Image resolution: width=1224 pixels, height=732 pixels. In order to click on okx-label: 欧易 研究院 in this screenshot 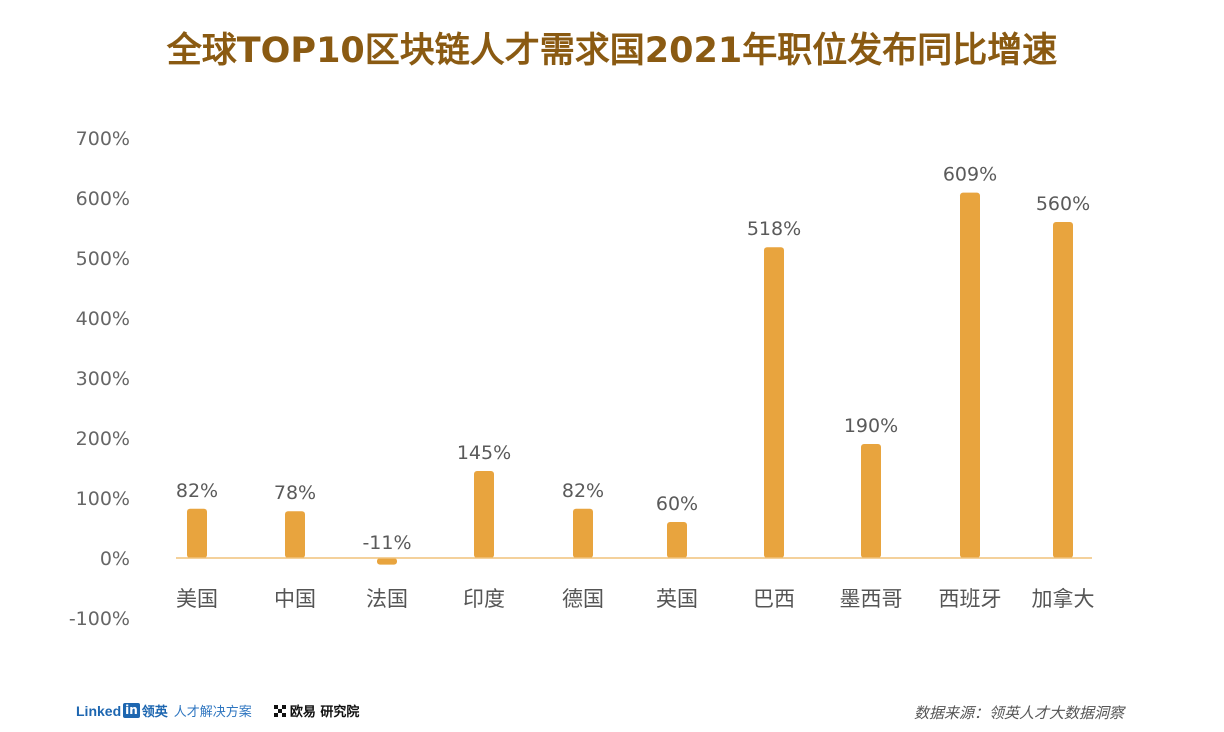, I will do `click(324, 712)`.